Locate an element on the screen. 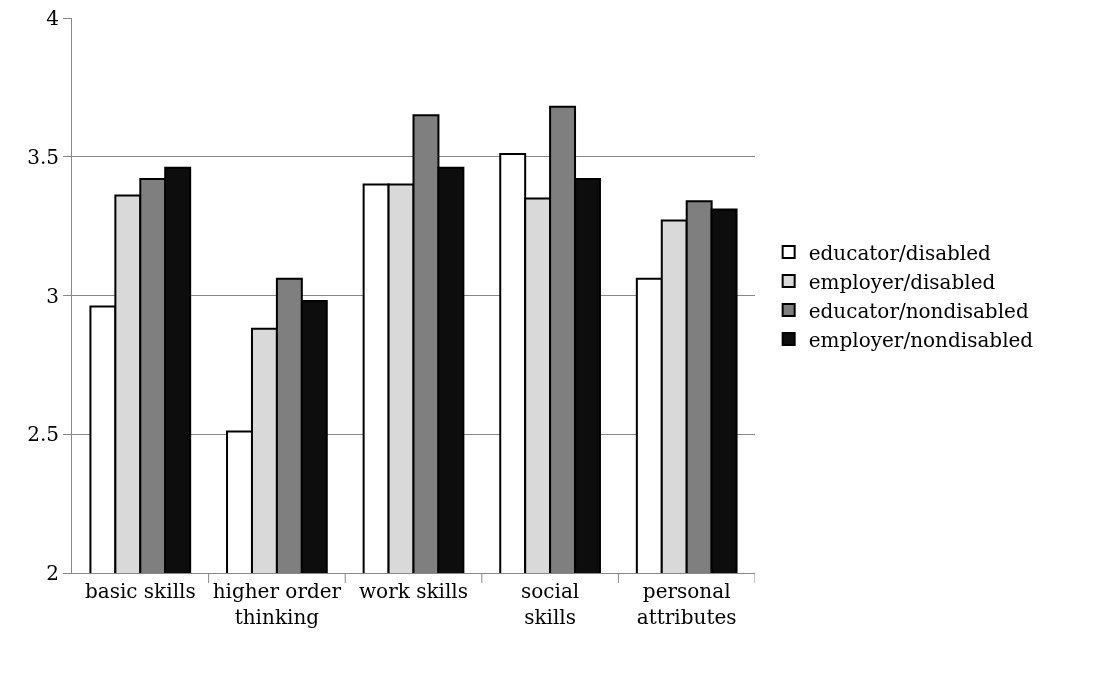 Image resolution: width=1110 pixels, height=693 pixels. x-tick-label: higher order thinking is located at coordinates (277, 604).